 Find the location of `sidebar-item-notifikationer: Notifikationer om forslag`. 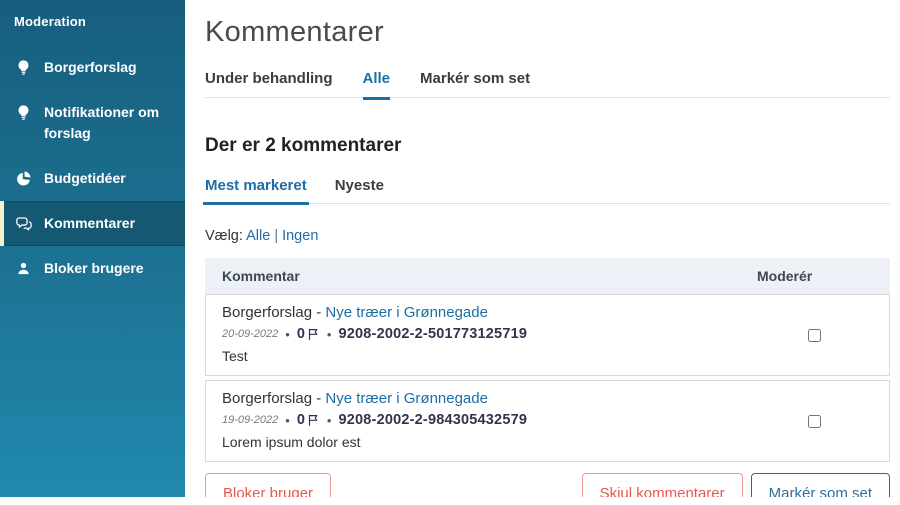

sidebar-item-notifikationer: Notifikationer om forslag is located at coordinates (92, 123).